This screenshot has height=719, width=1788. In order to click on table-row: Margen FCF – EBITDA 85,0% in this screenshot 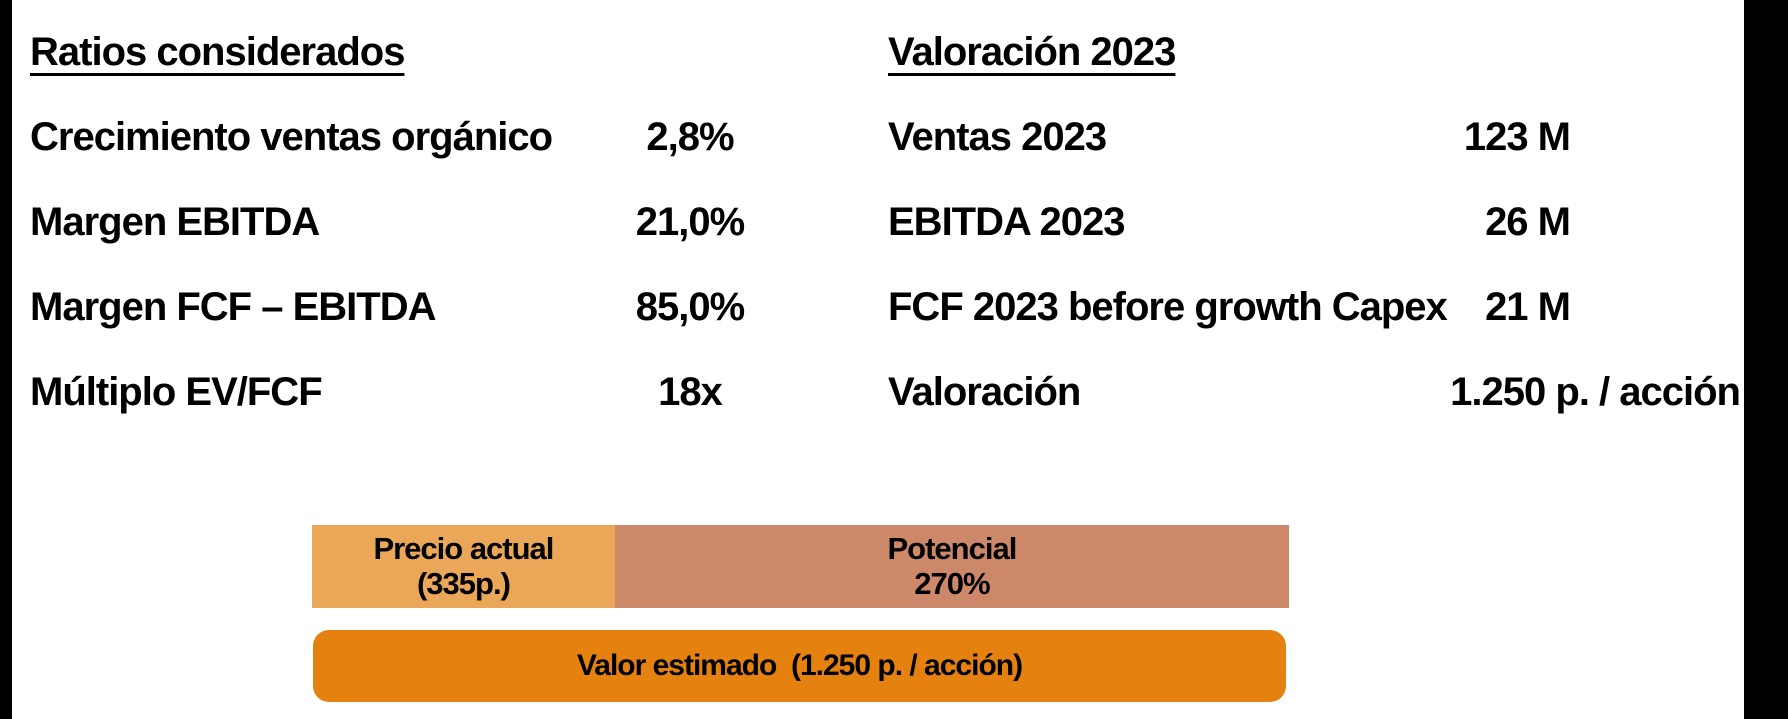, I will do `click(402, 307)`.